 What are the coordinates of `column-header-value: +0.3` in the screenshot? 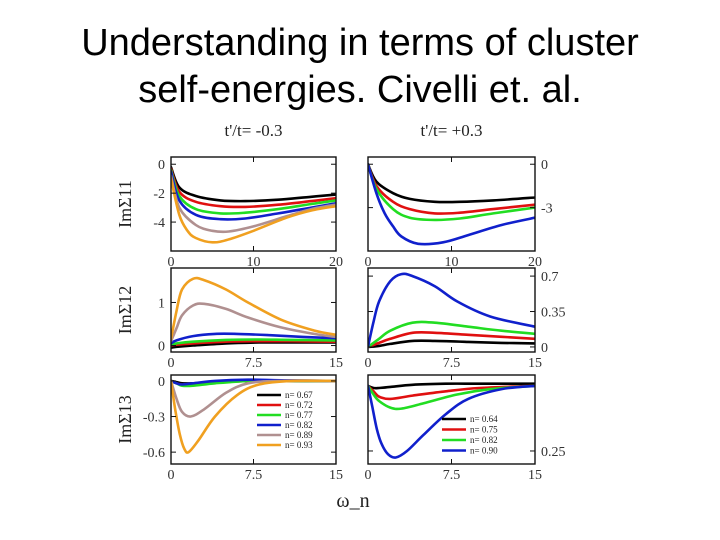 It's located at (467, 130).